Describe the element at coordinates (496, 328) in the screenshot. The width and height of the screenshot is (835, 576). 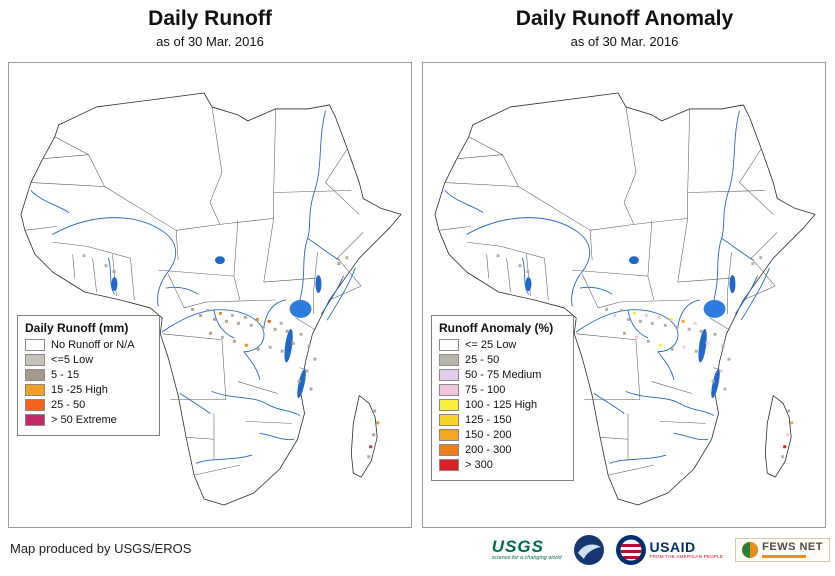
I see `legend-title: Runoff Anomaly (%)` at that location.